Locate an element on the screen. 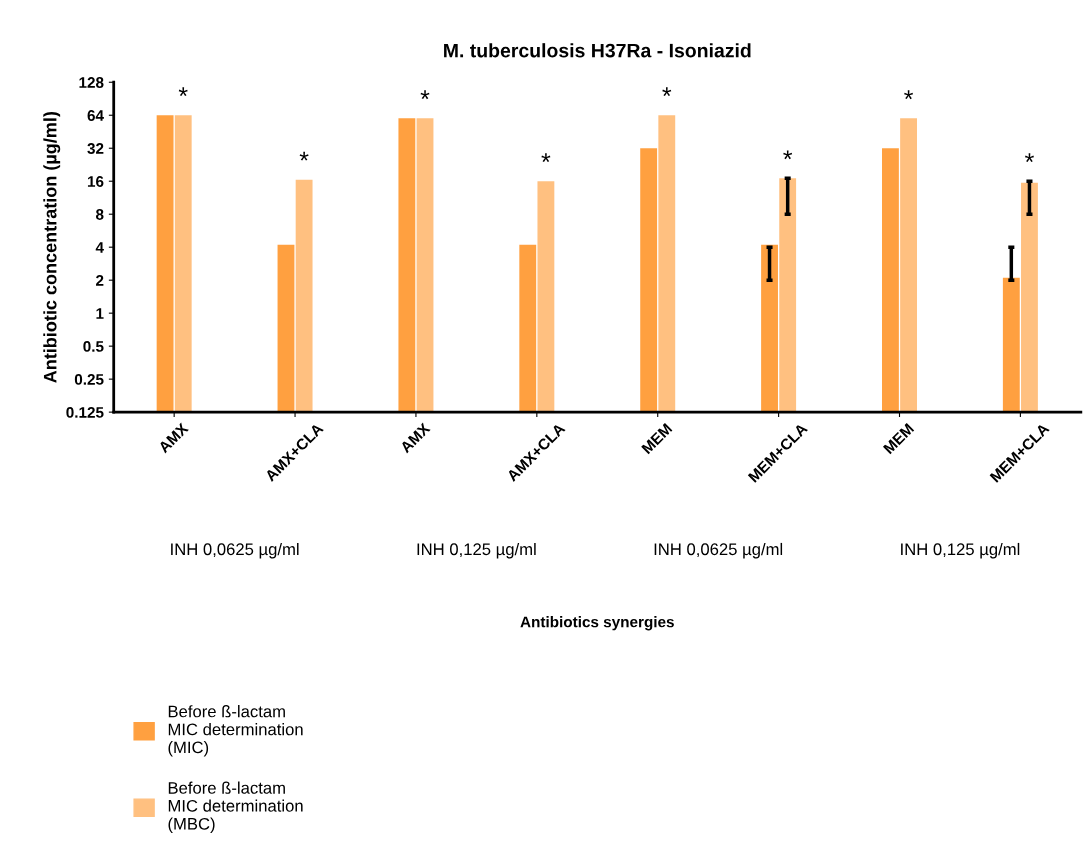 The width and height of the screenshot is (1083, 848). y-tick-label: 8 is located at coordinates (99, 214).